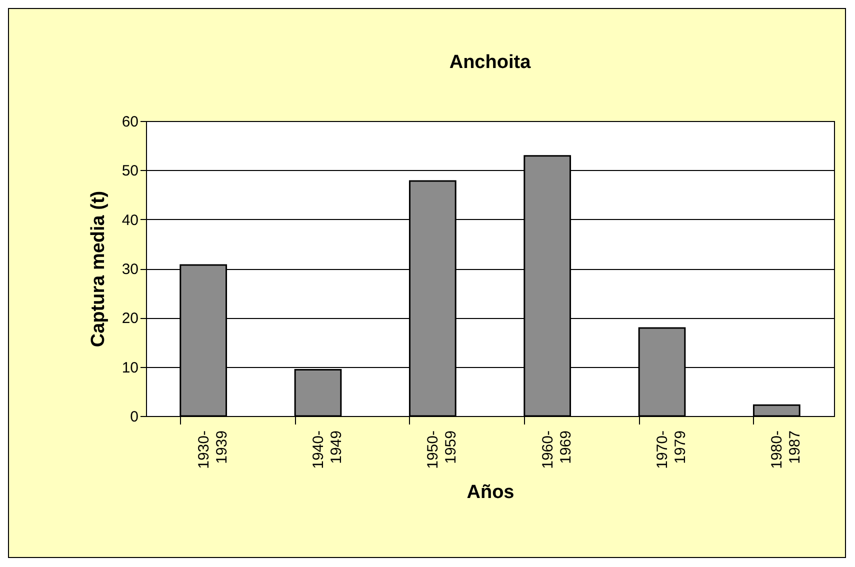  What do you see at coordinates (130, 367) in the screenshot?
I see `y-tick-label: 10` at bounding box center [130, 367].